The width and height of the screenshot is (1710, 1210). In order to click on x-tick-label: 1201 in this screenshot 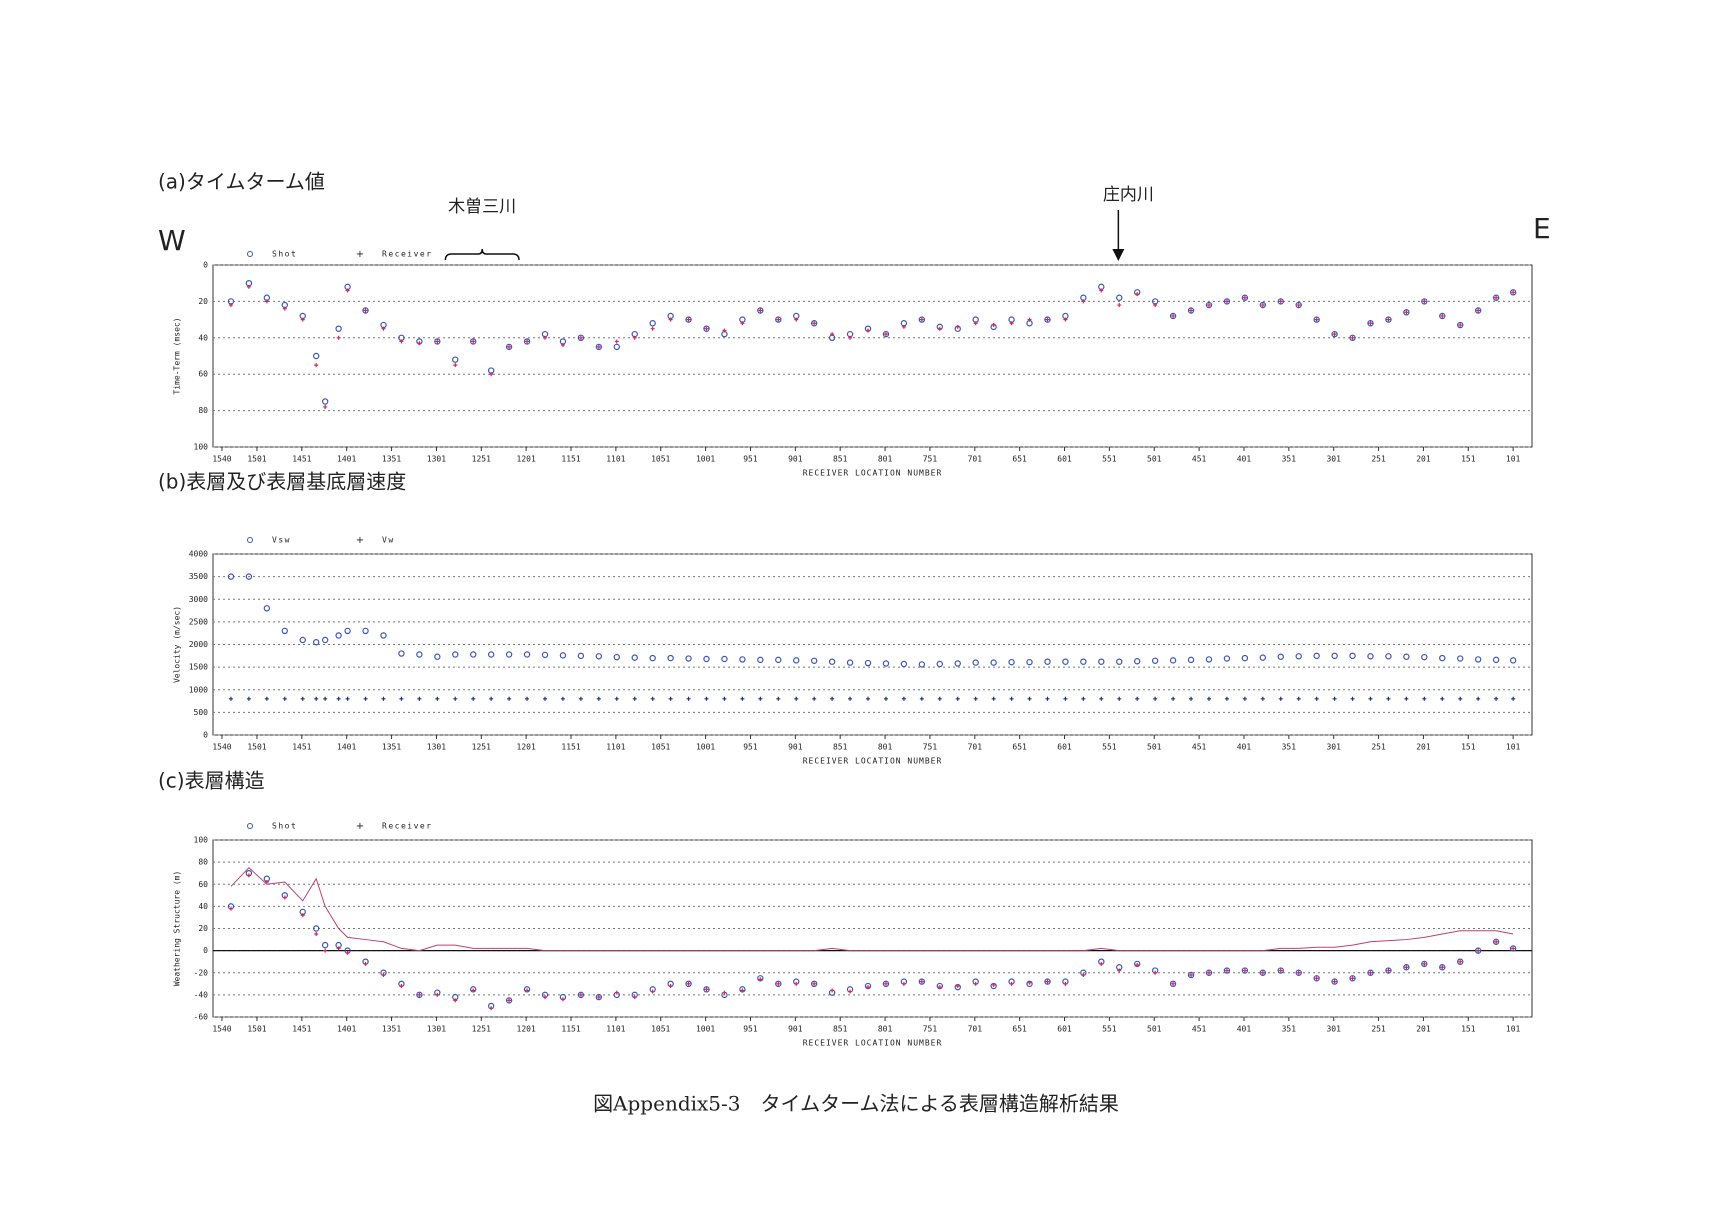, I will do `click(526, 459)`.